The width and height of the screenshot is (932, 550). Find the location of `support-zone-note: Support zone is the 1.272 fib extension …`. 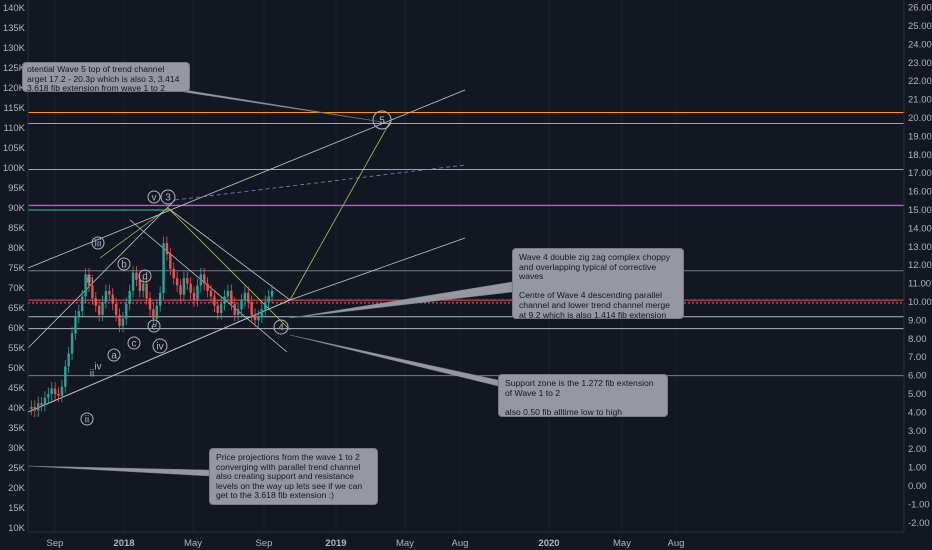

support-zone-note: Support zone is the 1.272 fib extension … is located at coordinates (583, 395).